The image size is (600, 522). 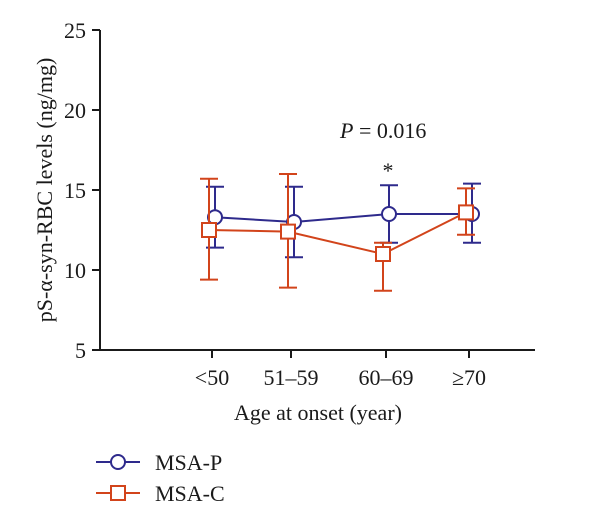 I want to click on y-tick-label: 25, so click(x=75, y=30).